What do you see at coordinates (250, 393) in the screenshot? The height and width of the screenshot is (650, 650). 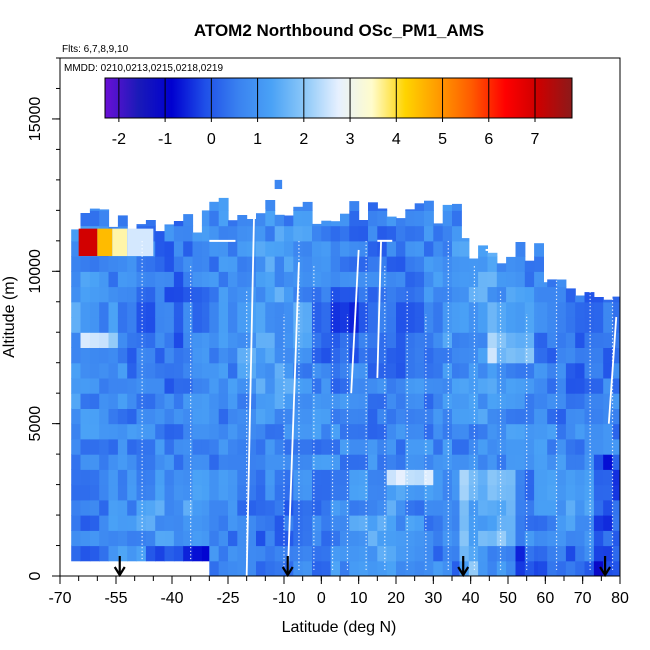 I see `flight-track` at bounding box center [250, 393].